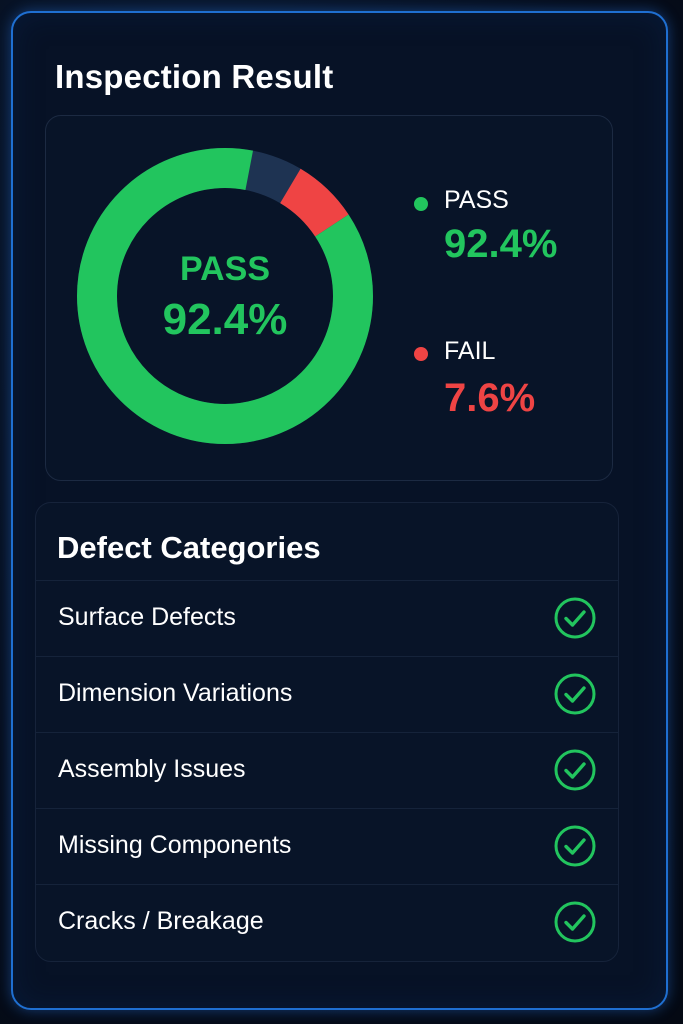 The image size is (683, 1024). I want to click on defect-row-assembly: Assembly Issues, so click(327, 770).